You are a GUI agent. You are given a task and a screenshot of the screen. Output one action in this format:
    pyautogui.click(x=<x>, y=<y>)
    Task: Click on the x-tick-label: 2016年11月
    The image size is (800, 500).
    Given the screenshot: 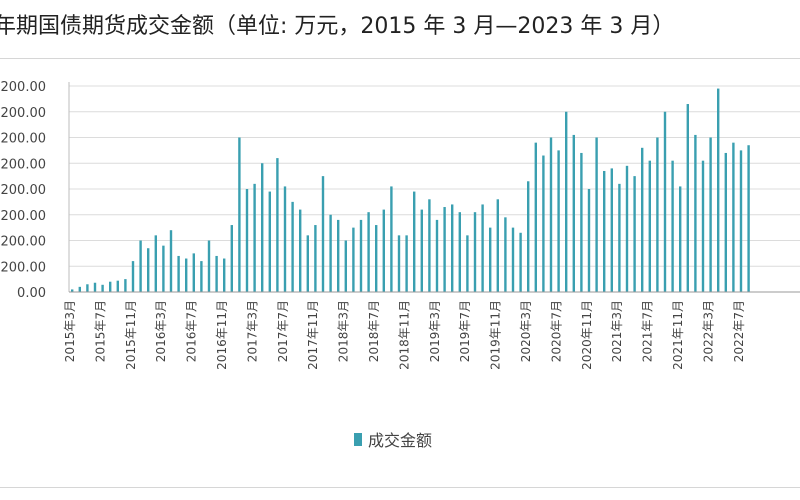 What is the action you would take?
    pyautogui.click(x=222, y=335)
    